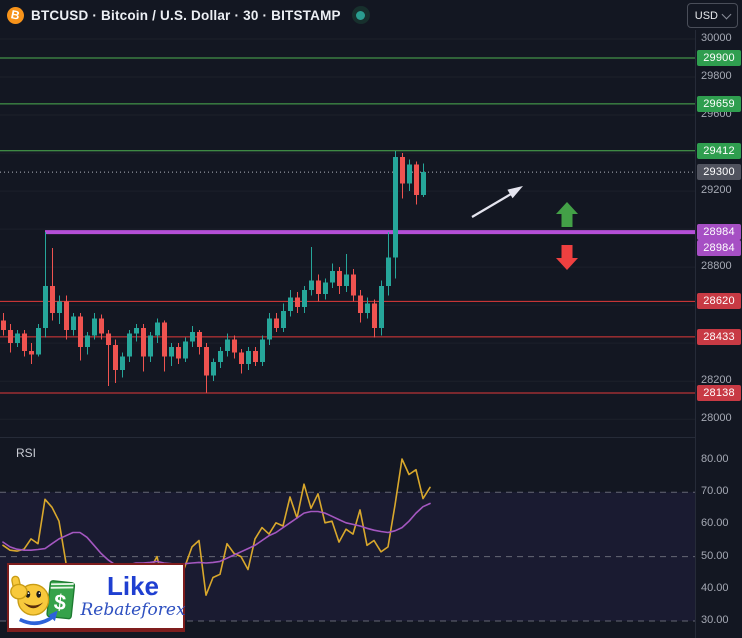 This screenshot has height=638, width=742. Describe the element at coordinates (715, 459) in the screenshot. I see `rsi-tick-label: 80.00` at that location.